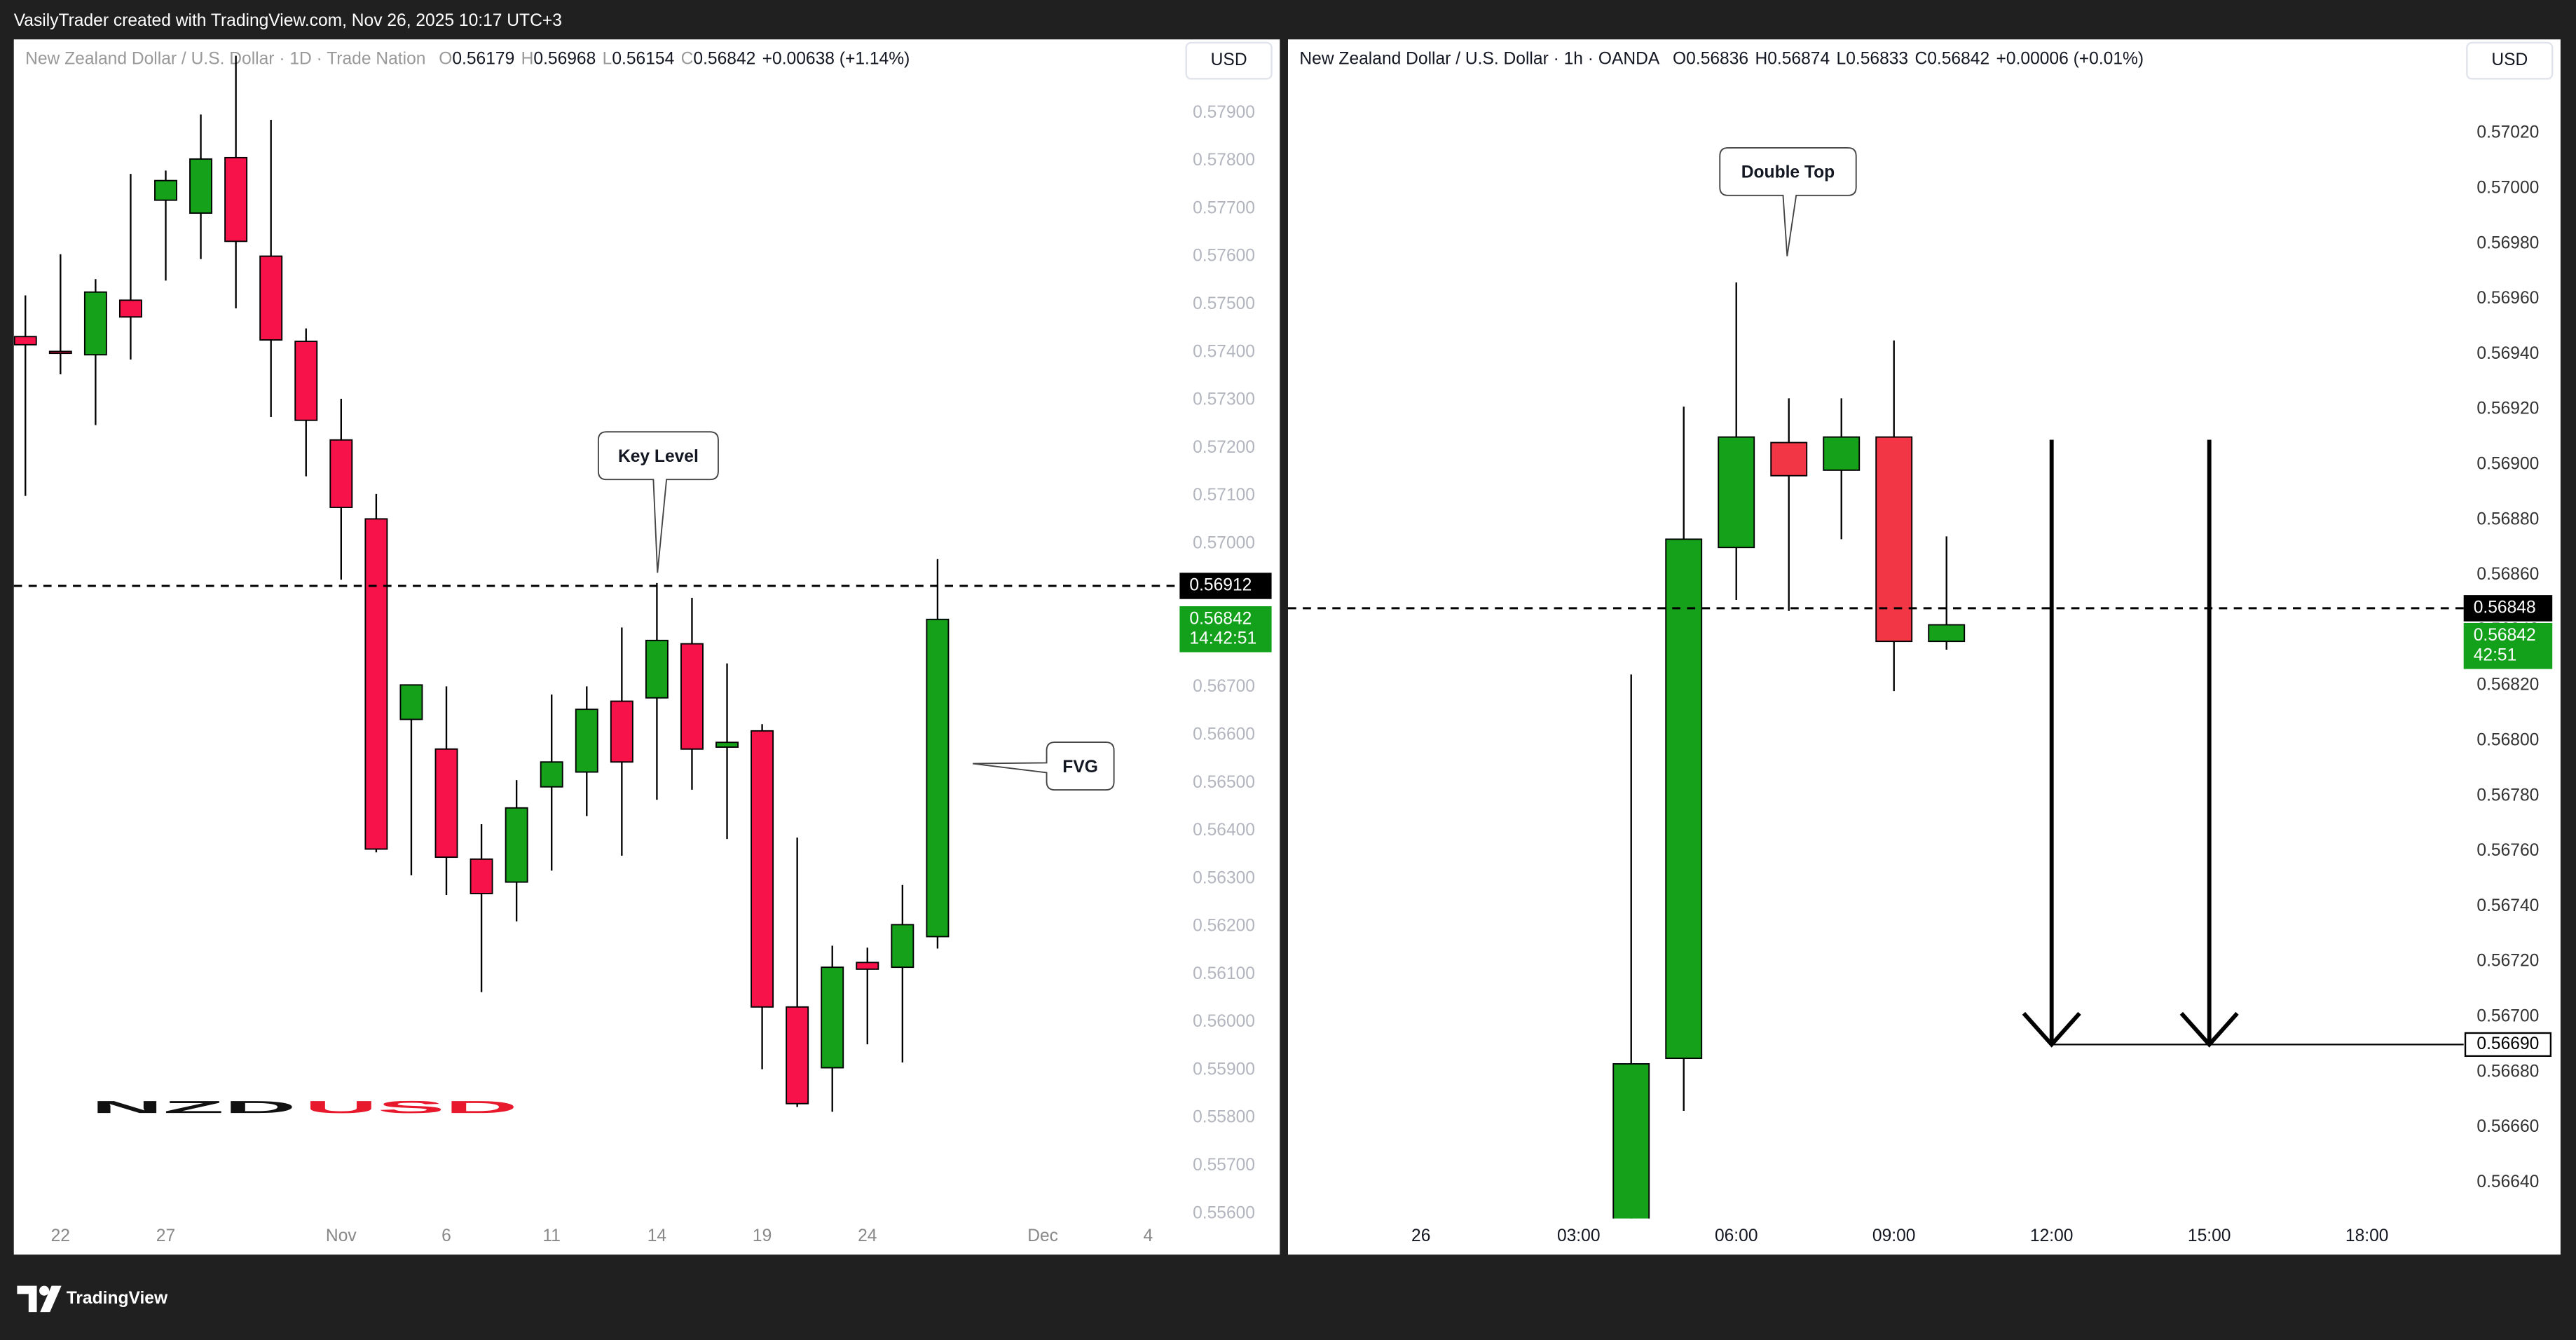 The image size is (2576, 1340). I want to click on y-tick-label: 0.57100, so click(1224, 495).